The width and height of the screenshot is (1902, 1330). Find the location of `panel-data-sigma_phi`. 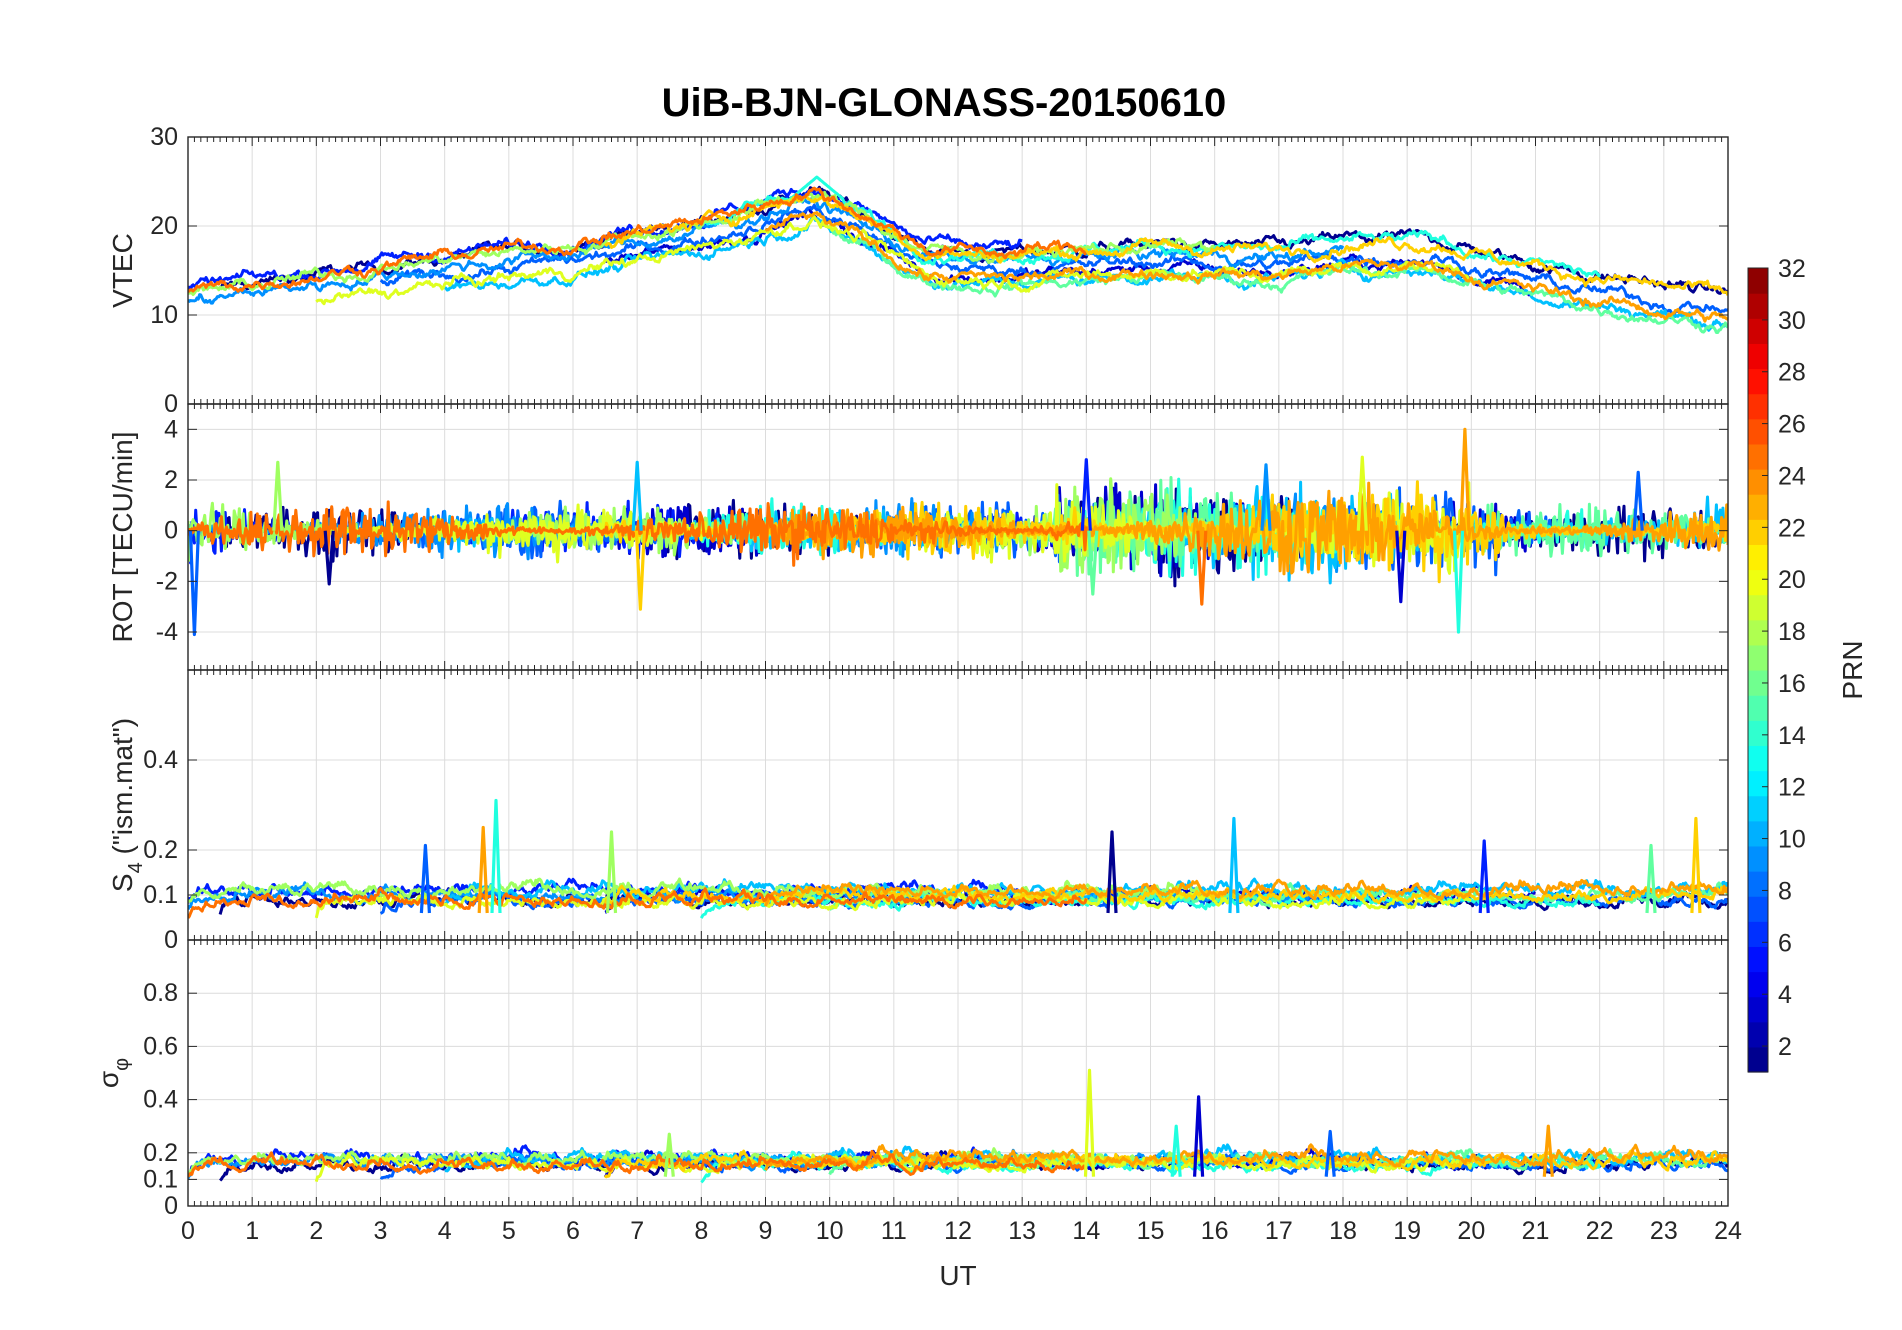

panel-data-sigma_phi is located at coordinates (958, 1126).